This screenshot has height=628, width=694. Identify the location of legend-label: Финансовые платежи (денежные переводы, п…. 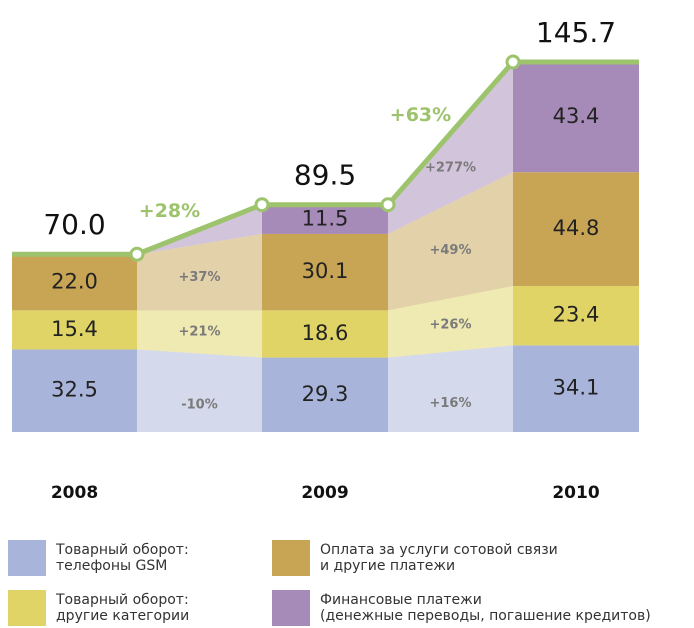
(485, 608).